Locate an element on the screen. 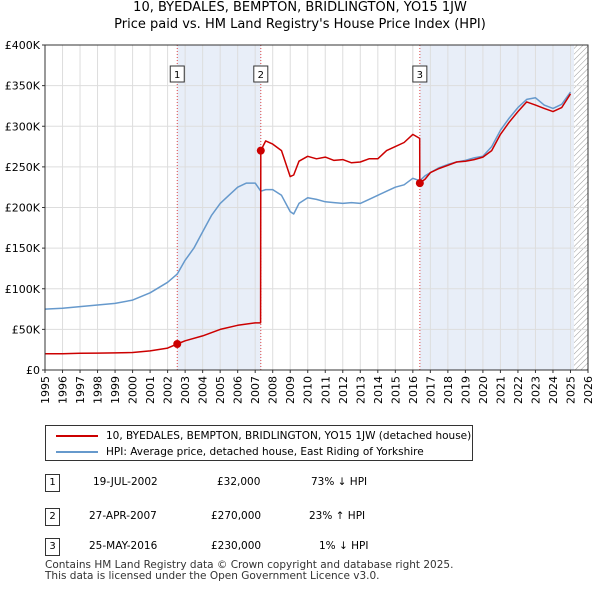  sale-hpi: 73% ↓ HPI is located at coordinates (339, 482).